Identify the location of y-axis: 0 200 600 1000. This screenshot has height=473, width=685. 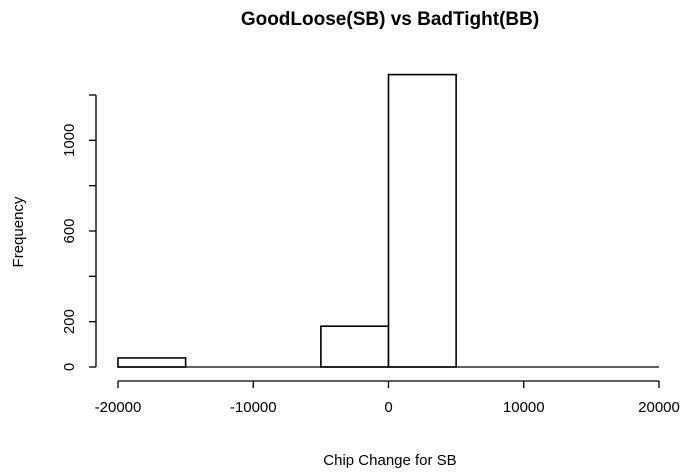
(79, 232).